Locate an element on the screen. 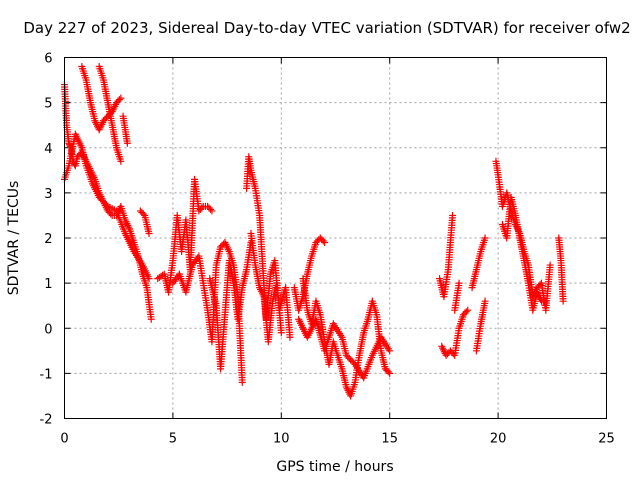 This screenshot has width=640, height=480. x-tick-label: 0 is located at coordinates (64, 439).